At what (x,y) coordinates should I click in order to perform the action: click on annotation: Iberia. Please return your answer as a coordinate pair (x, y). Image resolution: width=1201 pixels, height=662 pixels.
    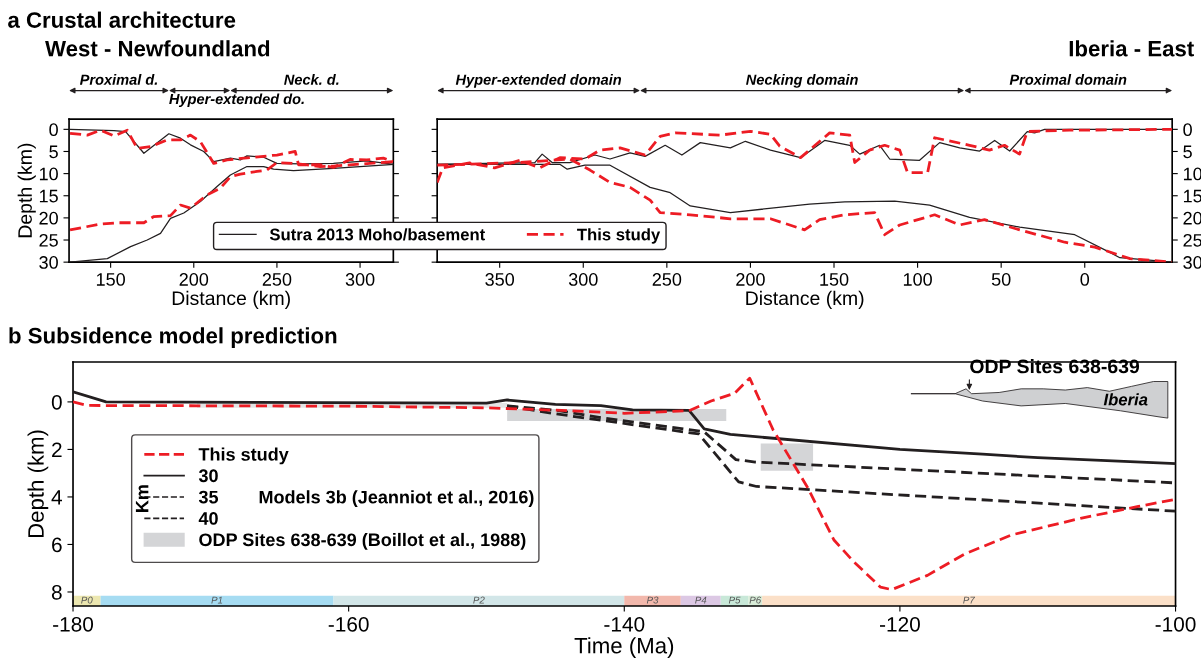
    Looking at the image, I should click on (1125, 399).